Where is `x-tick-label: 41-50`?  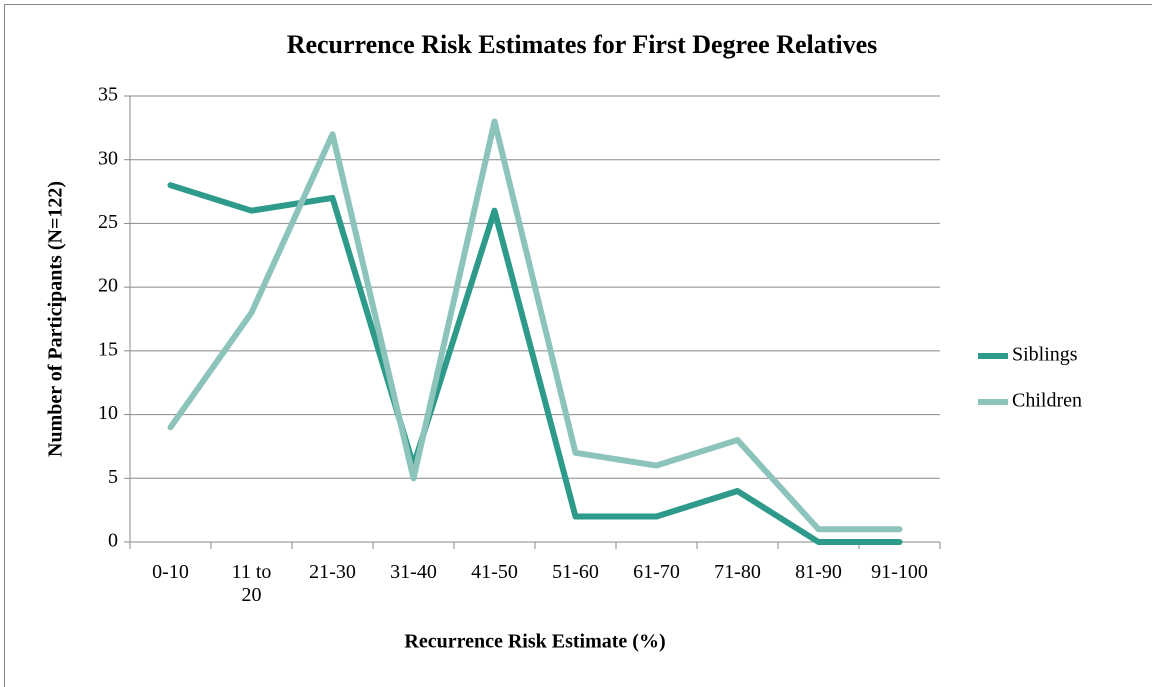
x-tick-label: 41-50 is located at coordinates (494, 572).